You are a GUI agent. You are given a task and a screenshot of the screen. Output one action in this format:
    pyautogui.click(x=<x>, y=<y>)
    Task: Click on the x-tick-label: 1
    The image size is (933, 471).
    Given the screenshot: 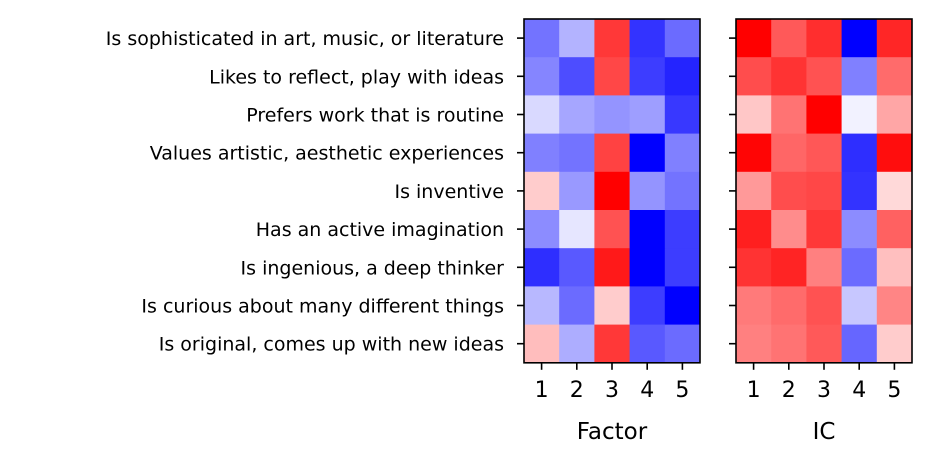 What is the action you would take?
    pyautogui.click(x=754, y=390)
    